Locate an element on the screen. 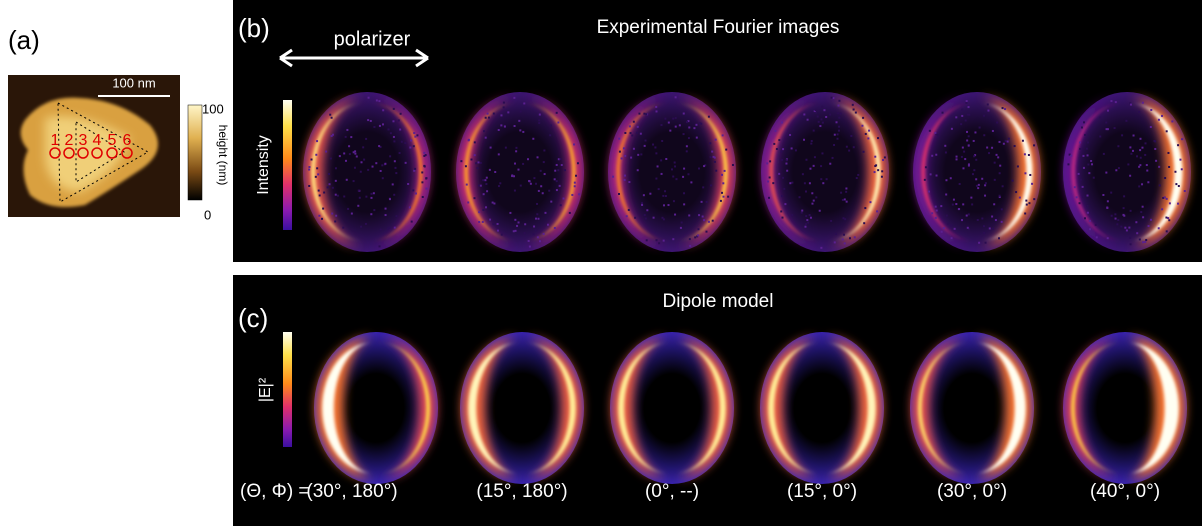 The width and height of the screenshot is (1202, 526). position-label: 3 is located at coordinates (83, 140).